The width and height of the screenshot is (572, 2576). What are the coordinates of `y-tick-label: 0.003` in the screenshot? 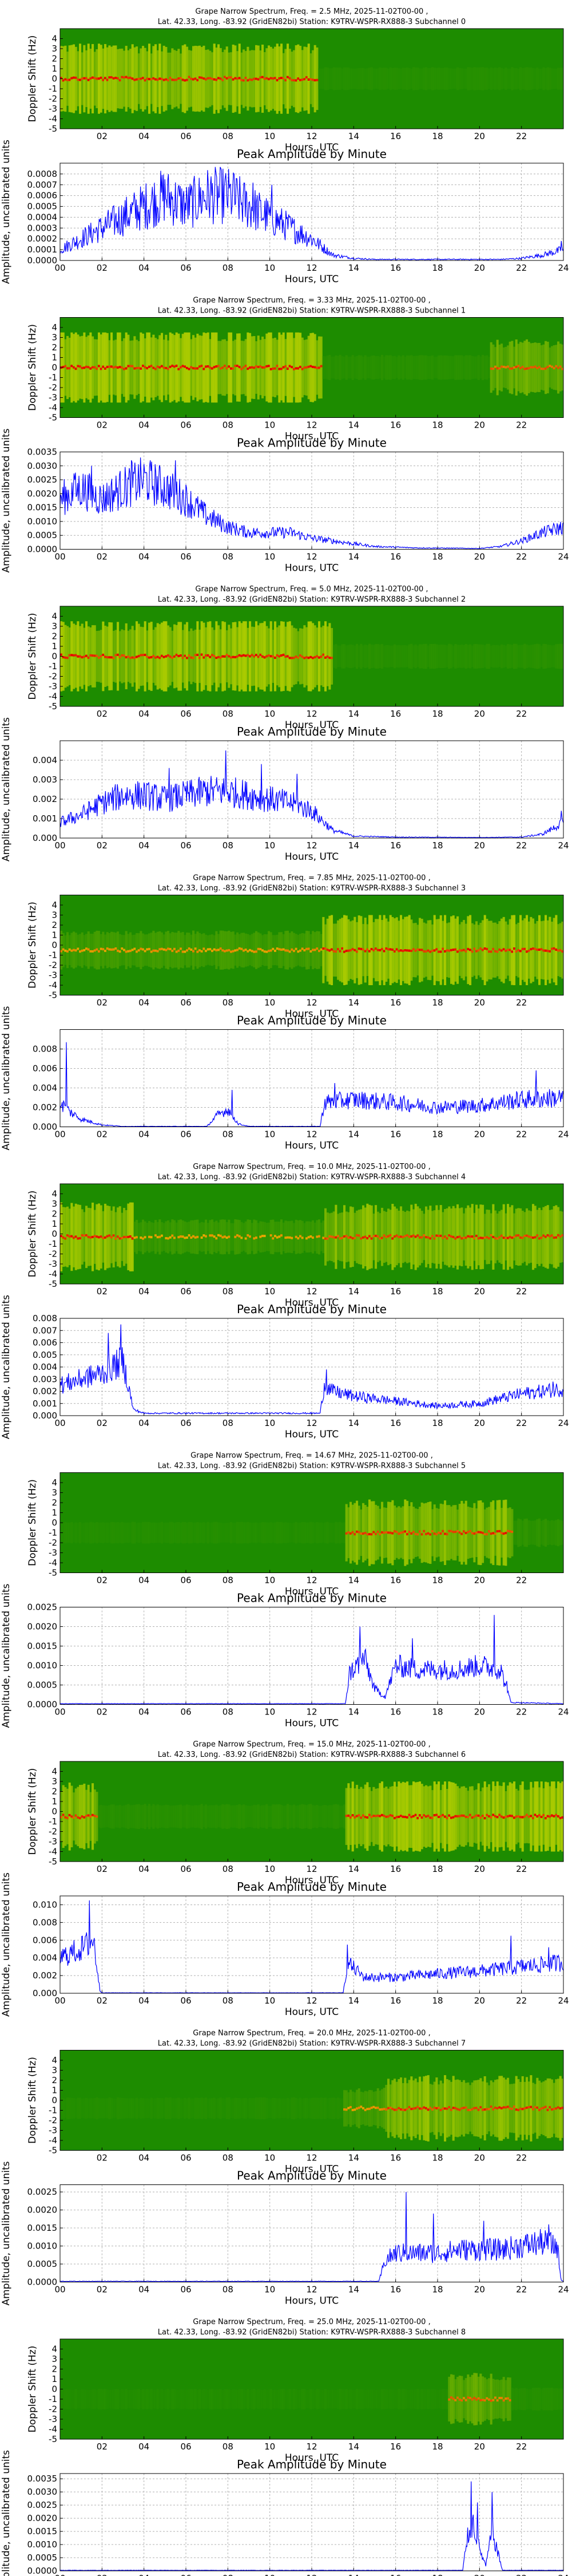 It's located at (45, 780).